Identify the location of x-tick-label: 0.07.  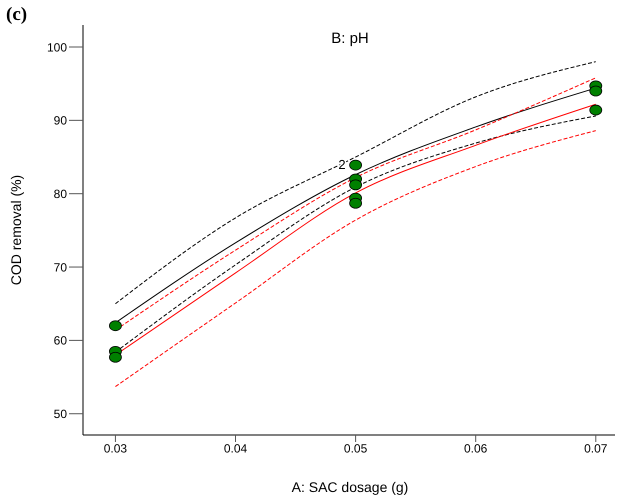
(596, 449).